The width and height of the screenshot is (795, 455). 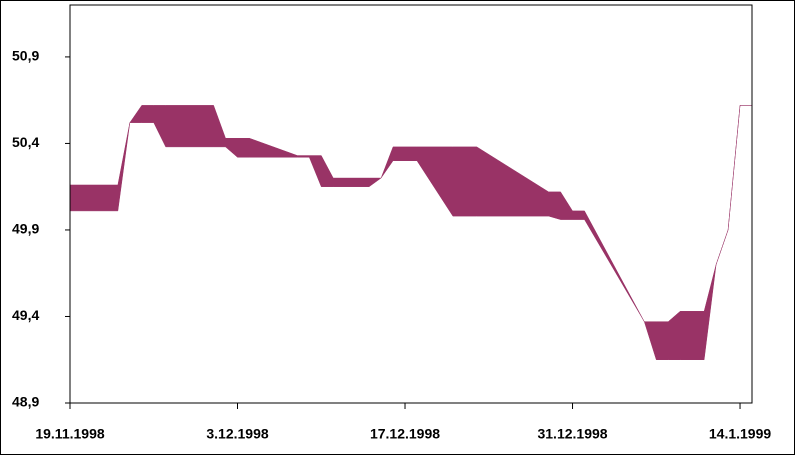 I want to click on x-tick-label: 17.12.1998, so click(x=405, y=434).